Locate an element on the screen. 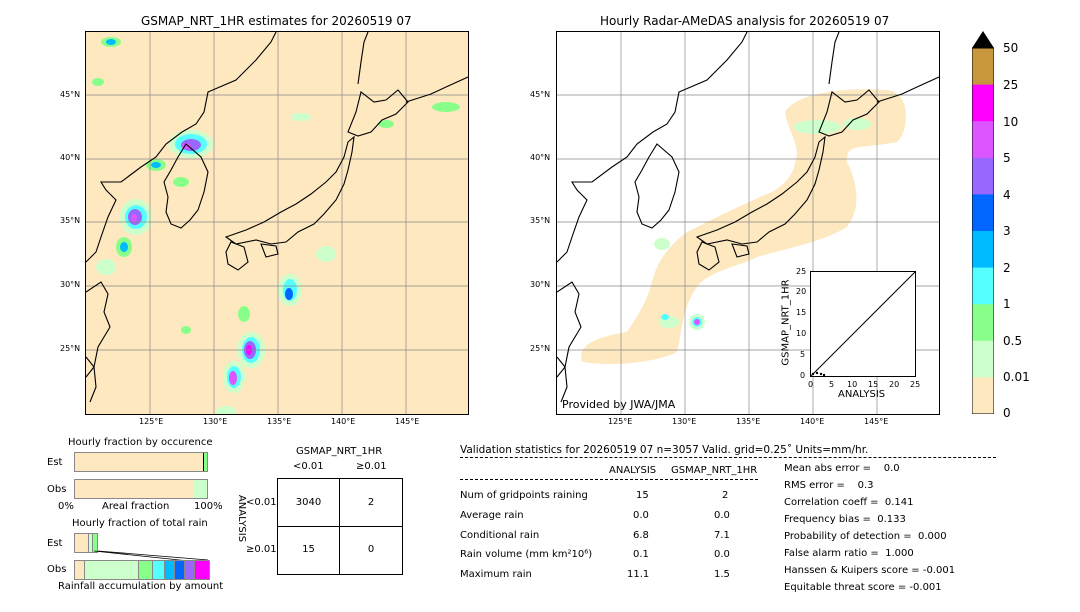 This screenshot has height=612, width=1080. validation-row-analysis: 6.8 is located at coordinates (641, 535).